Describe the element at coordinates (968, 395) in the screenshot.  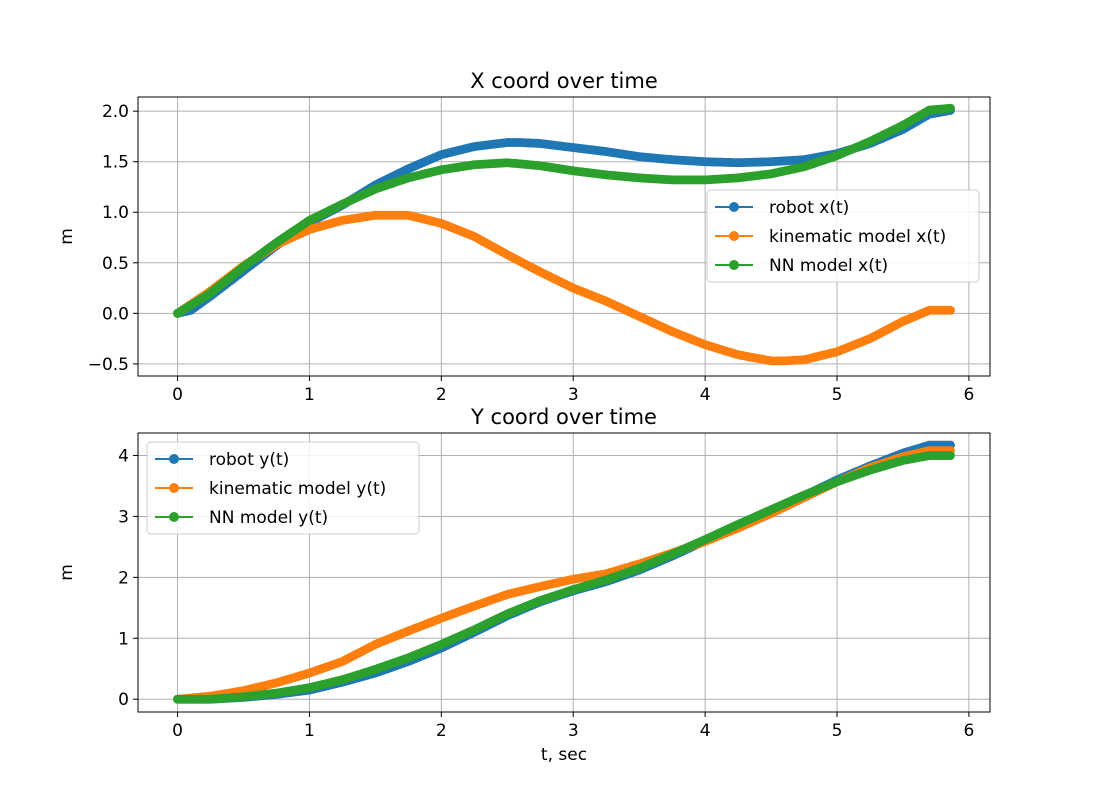
I see `x-coord-x-tick-label: 6` at that location.